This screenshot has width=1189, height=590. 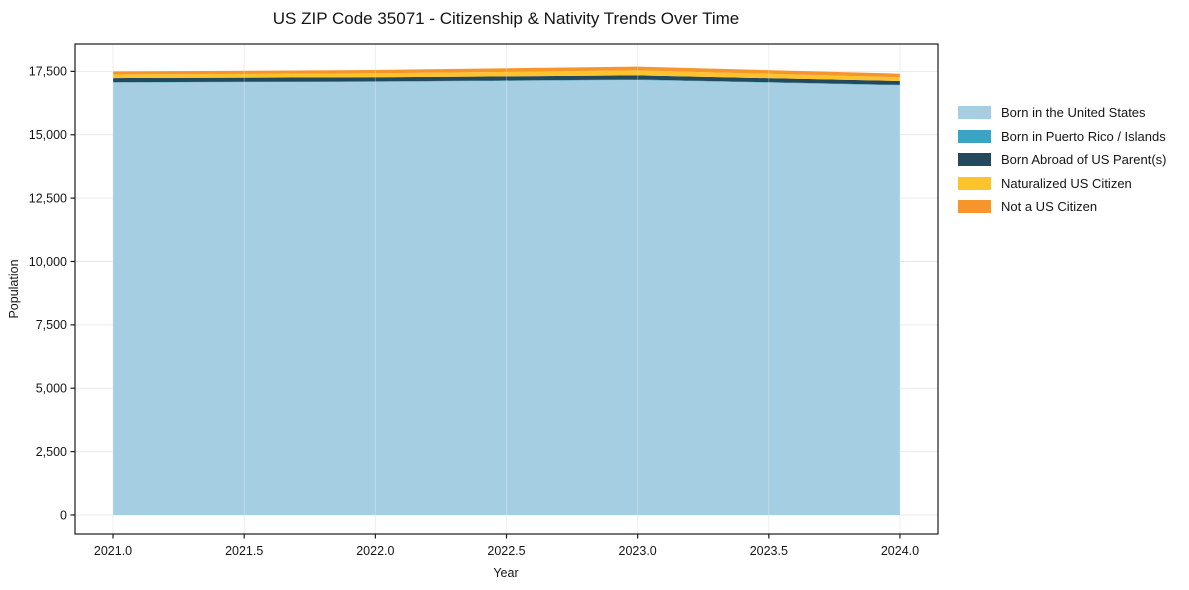 I want to click on x-axis-label: Year, so click(x=506, y=573).